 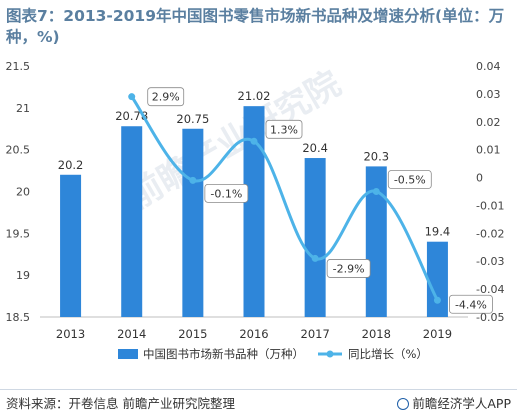 What do you see at coordinates (192, 119) in the screenshot?
I see `bar-value-label: 20.75` at bounding box center [192, 119].